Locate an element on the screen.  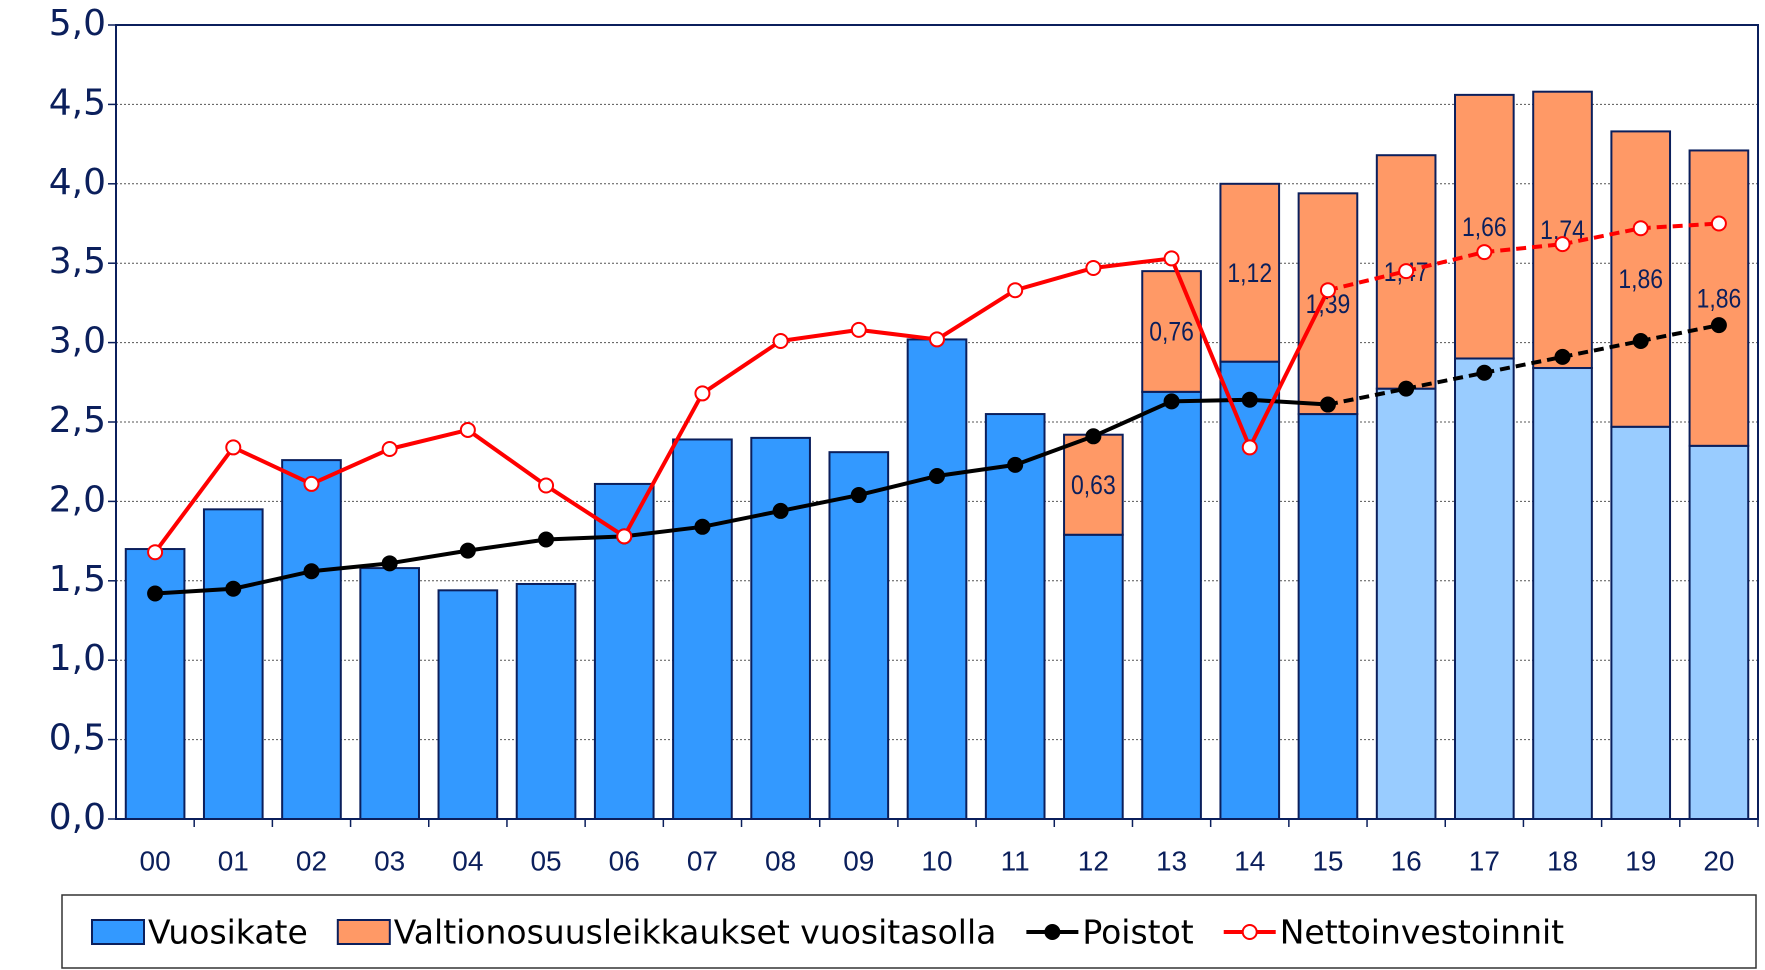
y-tick-label: 3,5 is located at coordinates (77, 261).